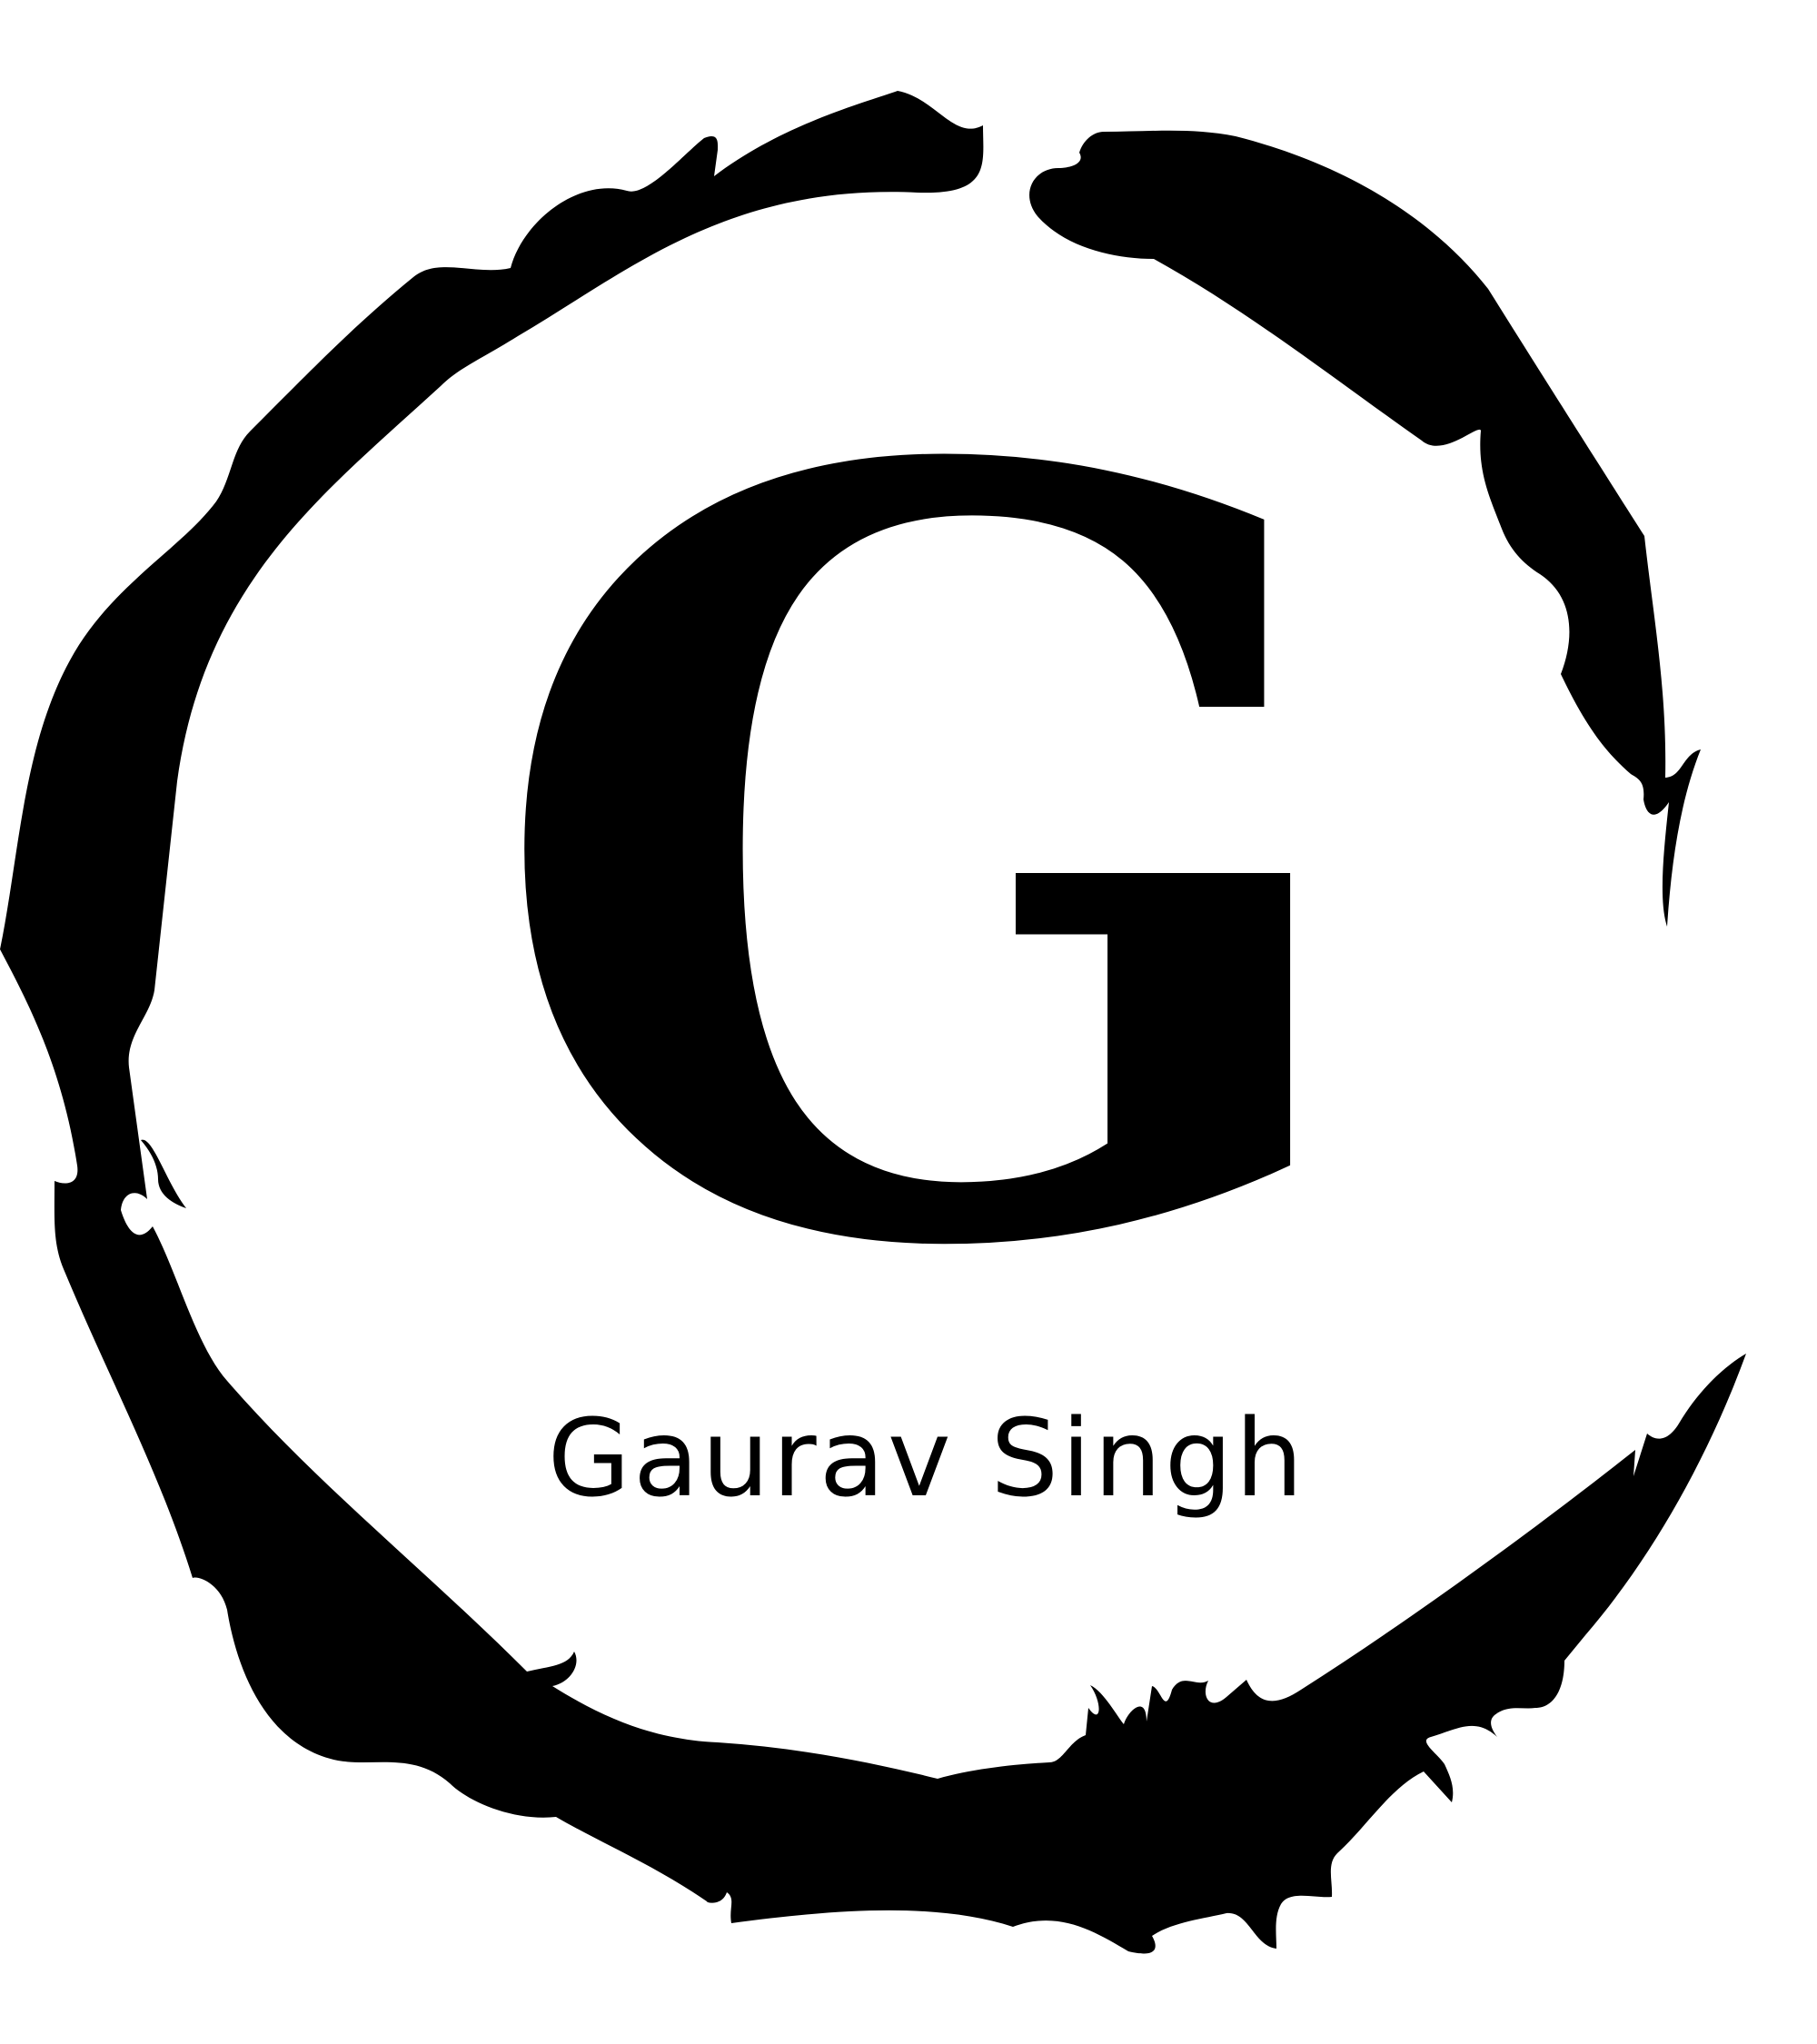 The width and height of the screenshot is (1817, 2044). I want to click on ring-stroke-right, so click(1365, 529).